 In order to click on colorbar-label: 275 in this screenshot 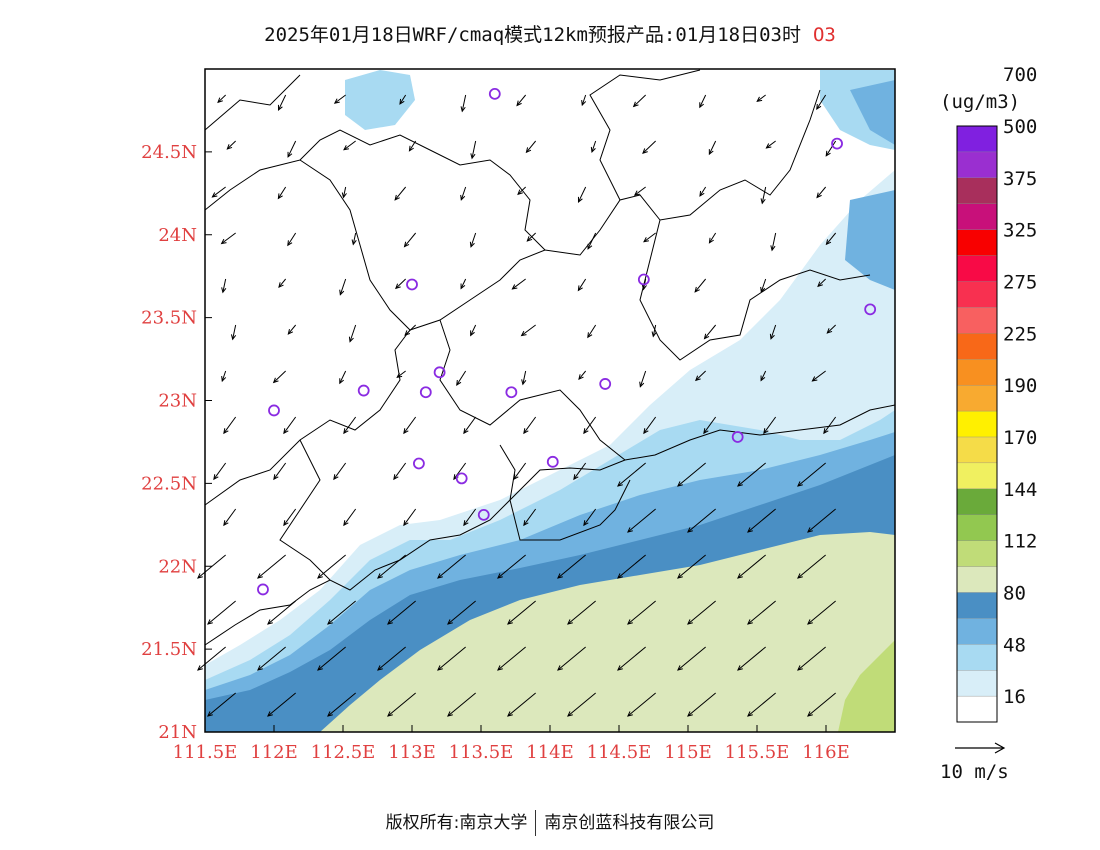, I will do `click(1020, 282)`.